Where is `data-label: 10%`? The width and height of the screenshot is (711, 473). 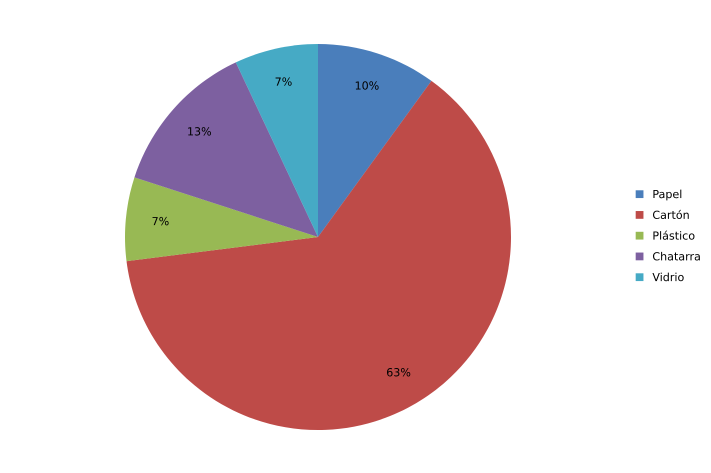 data-label: 10% is located at coordinates (367, 85).